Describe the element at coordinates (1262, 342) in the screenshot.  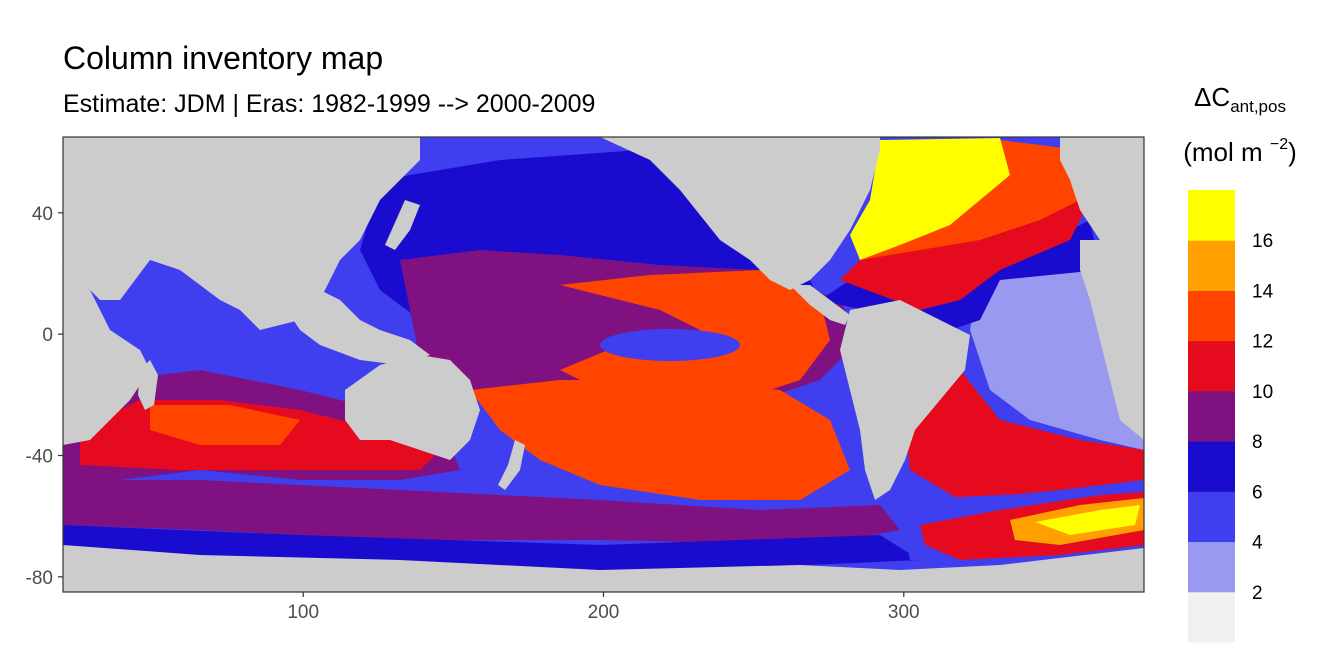
I see `colorbar-label: 12` at that location.